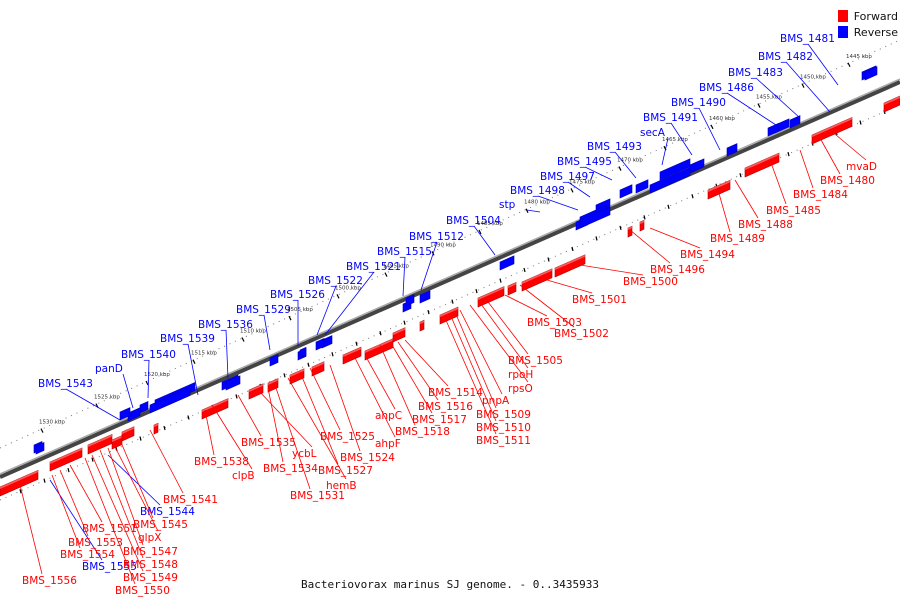 This screenshot has height=600, width=900. I want to click on forward-gene-bms-1514: BMS_1514, so click(443, 369).